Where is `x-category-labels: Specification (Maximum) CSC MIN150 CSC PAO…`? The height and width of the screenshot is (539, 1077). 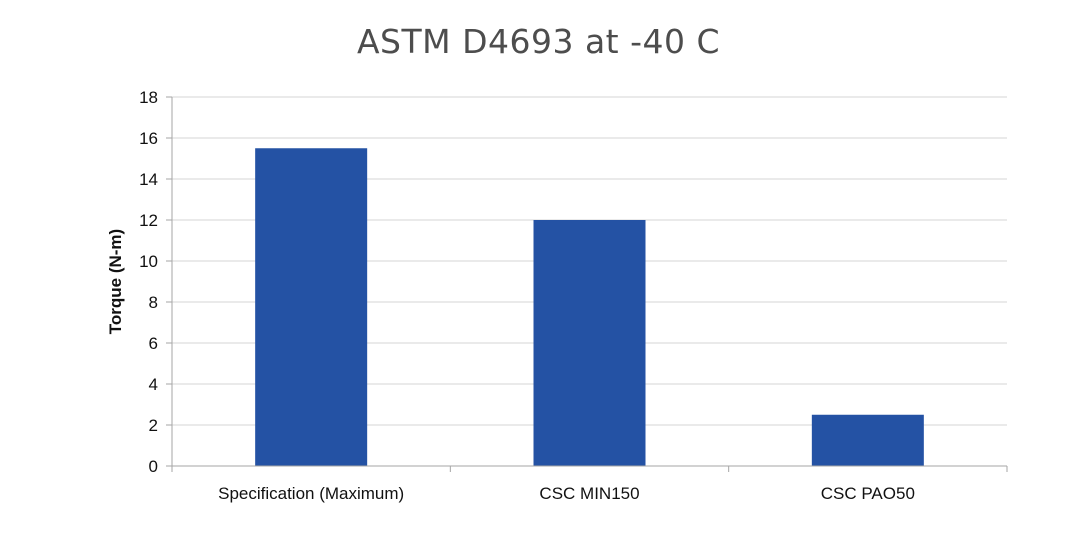
x-category-labels: Specification (Maximum) CSC MIN150 CSC PAO… is located at coordinates (566, 493).